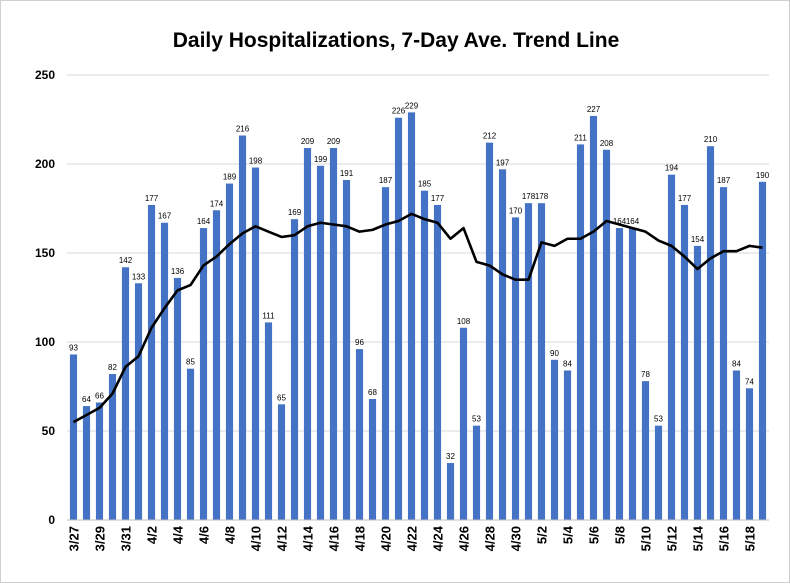 The image size is (790, 584). What do you see at coordinates (724, 538) in the screenshot?
I see `x-tick-label: 5/16` at bounding box center [724, 538].